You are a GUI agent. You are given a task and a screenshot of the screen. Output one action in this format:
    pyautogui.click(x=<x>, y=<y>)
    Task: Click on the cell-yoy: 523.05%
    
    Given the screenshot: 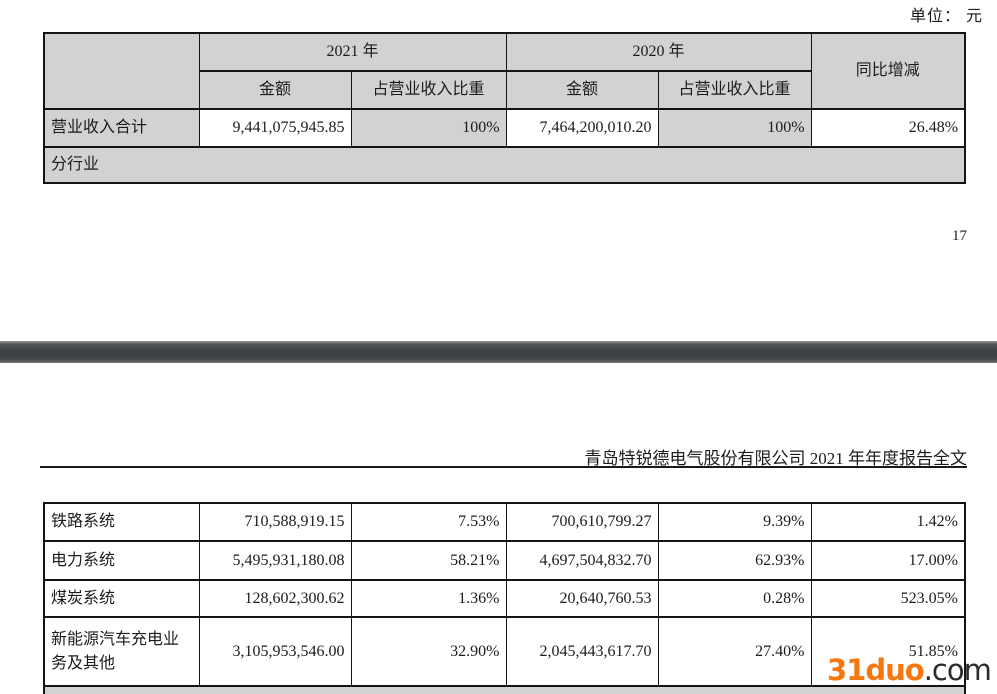 What is the action you would take?
    pyautogui.click(x=888, y=598)
    